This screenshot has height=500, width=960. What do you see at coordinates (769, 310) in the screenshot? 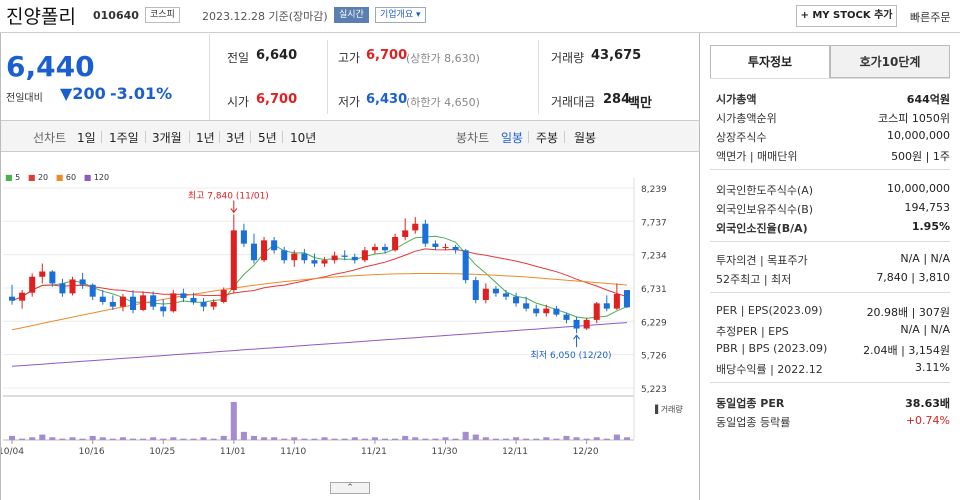
I see `info-key: PER | EPS(2023.09)` at bounding box center [769, 310].